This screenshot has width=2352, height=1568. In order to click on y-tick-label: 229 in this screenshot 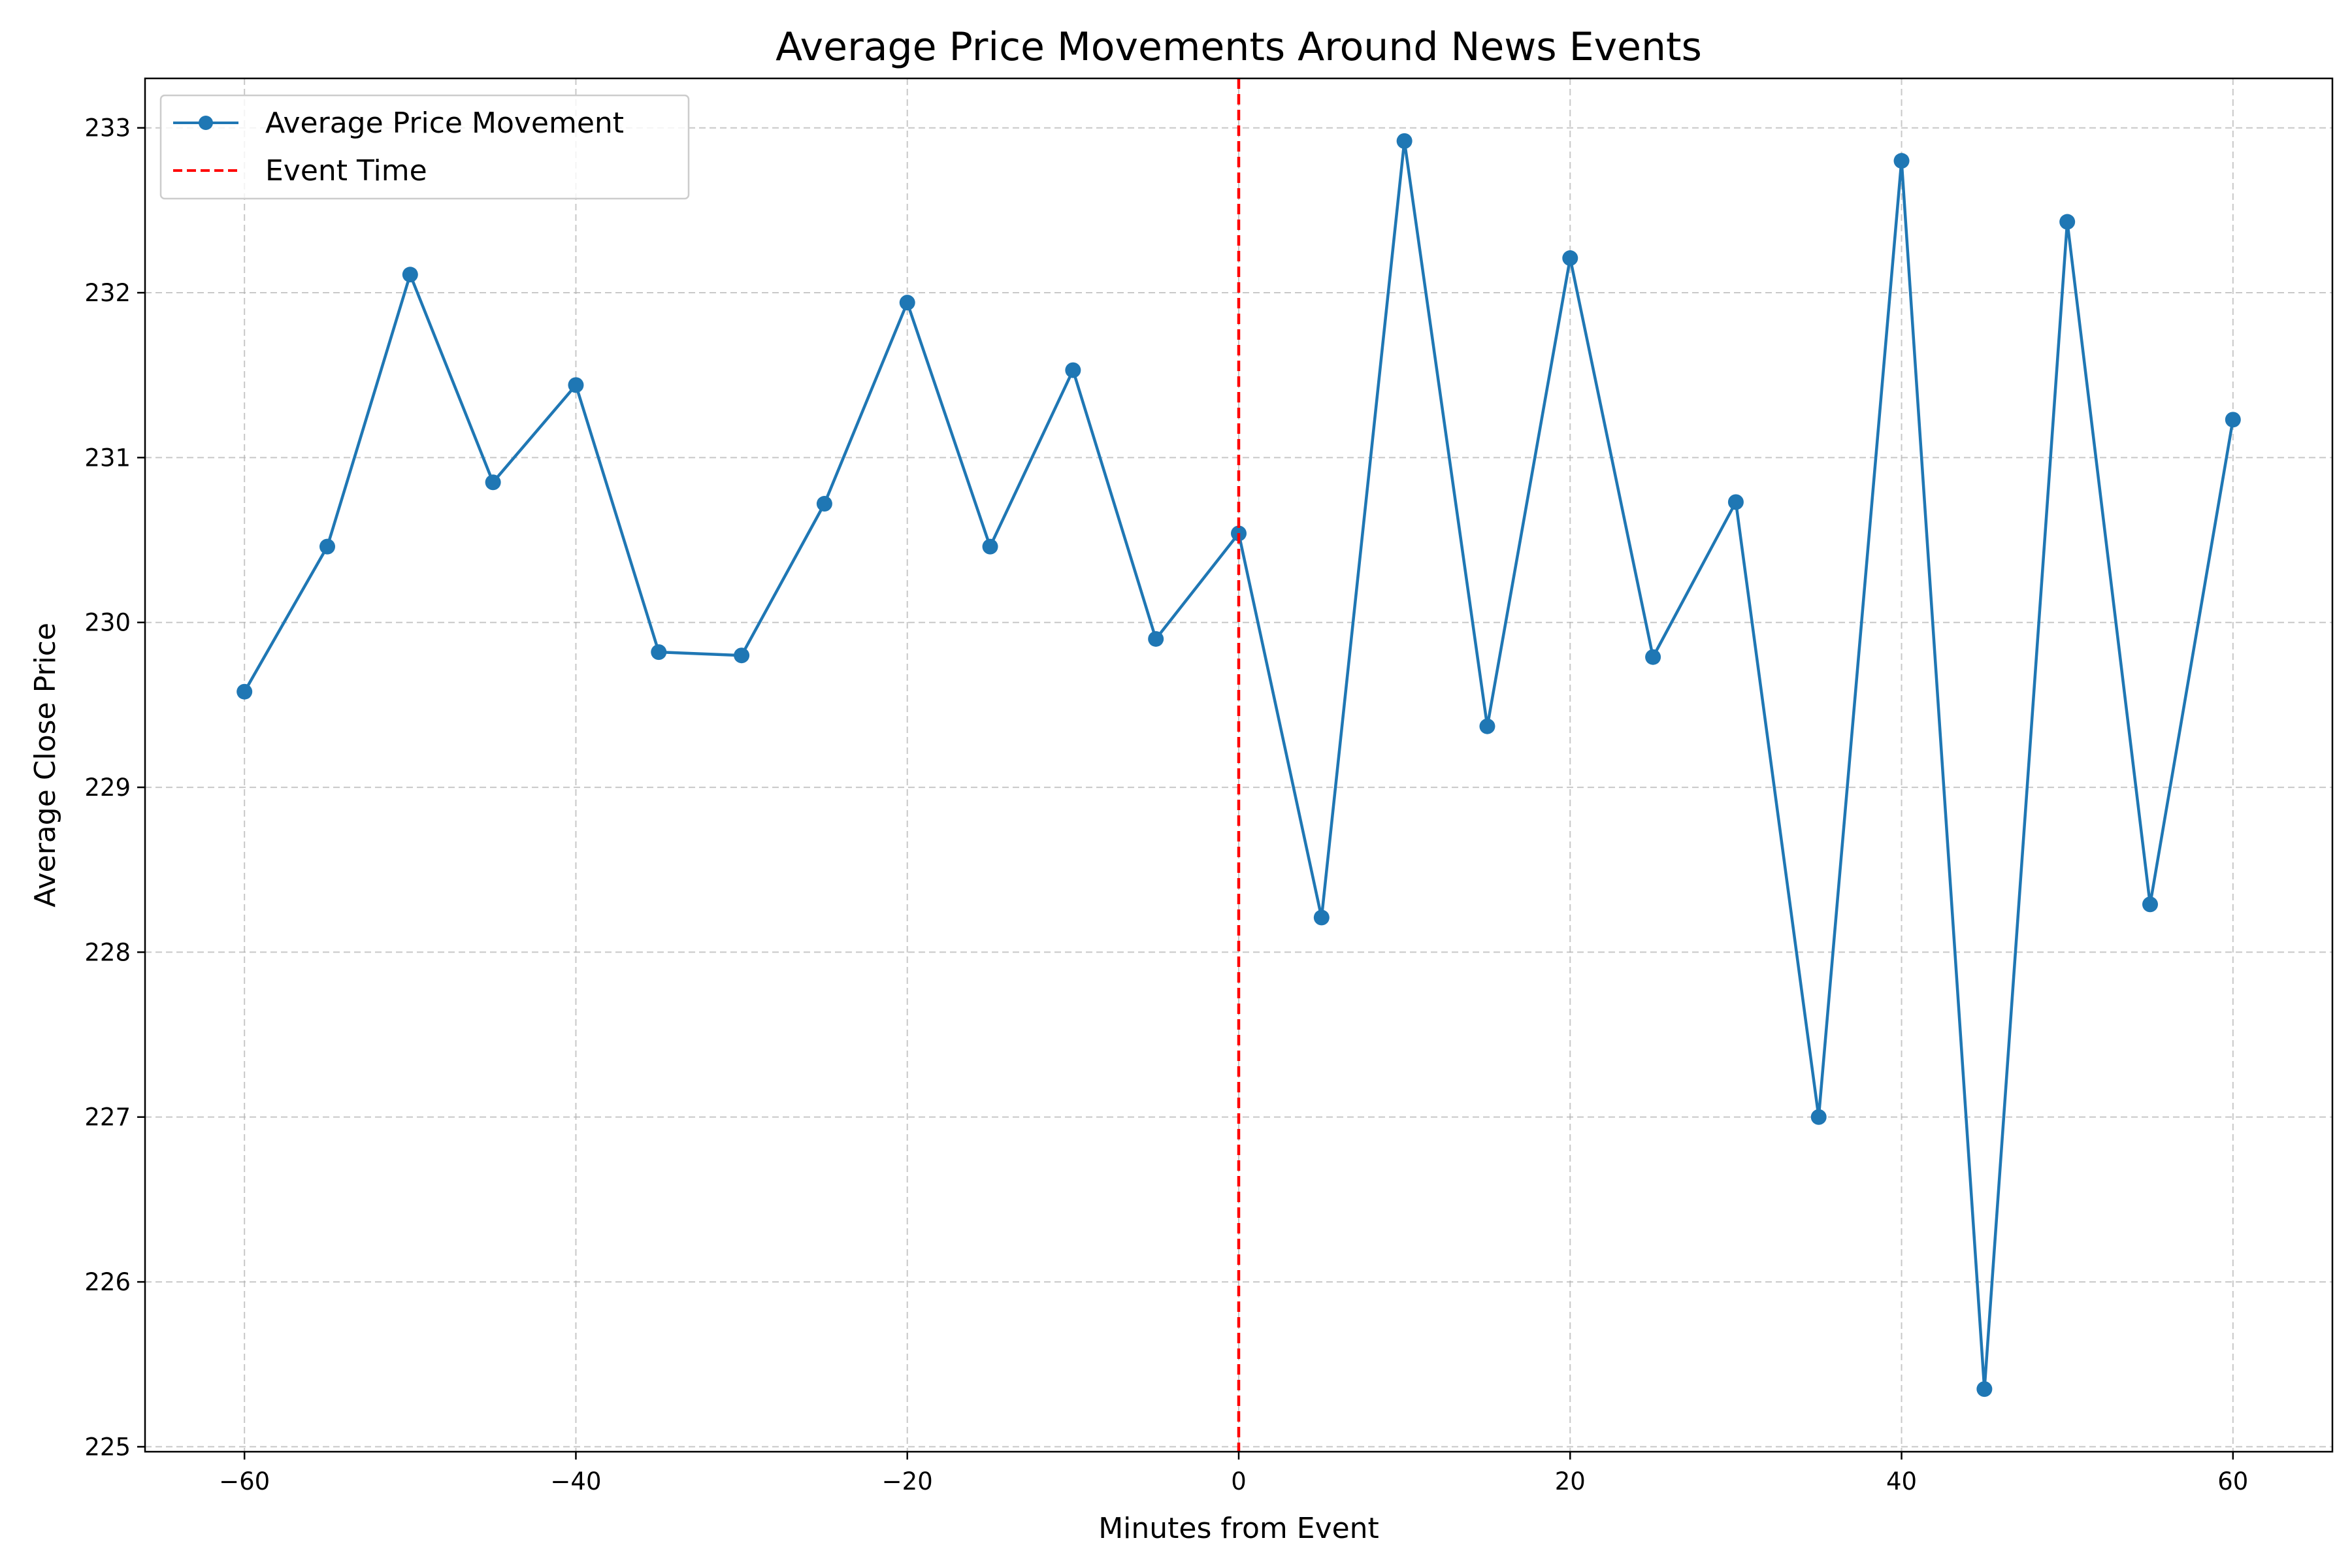, I will do `click(107, 788)`.